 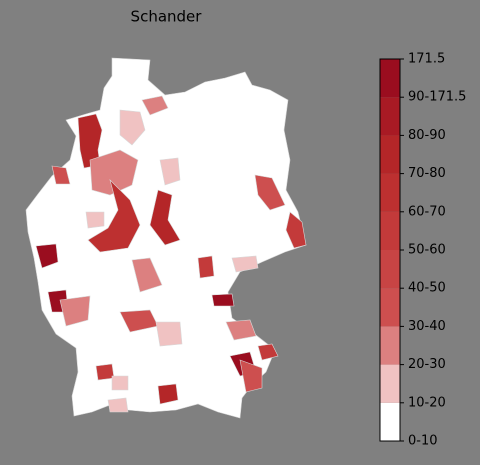 I want to click on colorbar-label: 20-30, so click(x=427, y=364).